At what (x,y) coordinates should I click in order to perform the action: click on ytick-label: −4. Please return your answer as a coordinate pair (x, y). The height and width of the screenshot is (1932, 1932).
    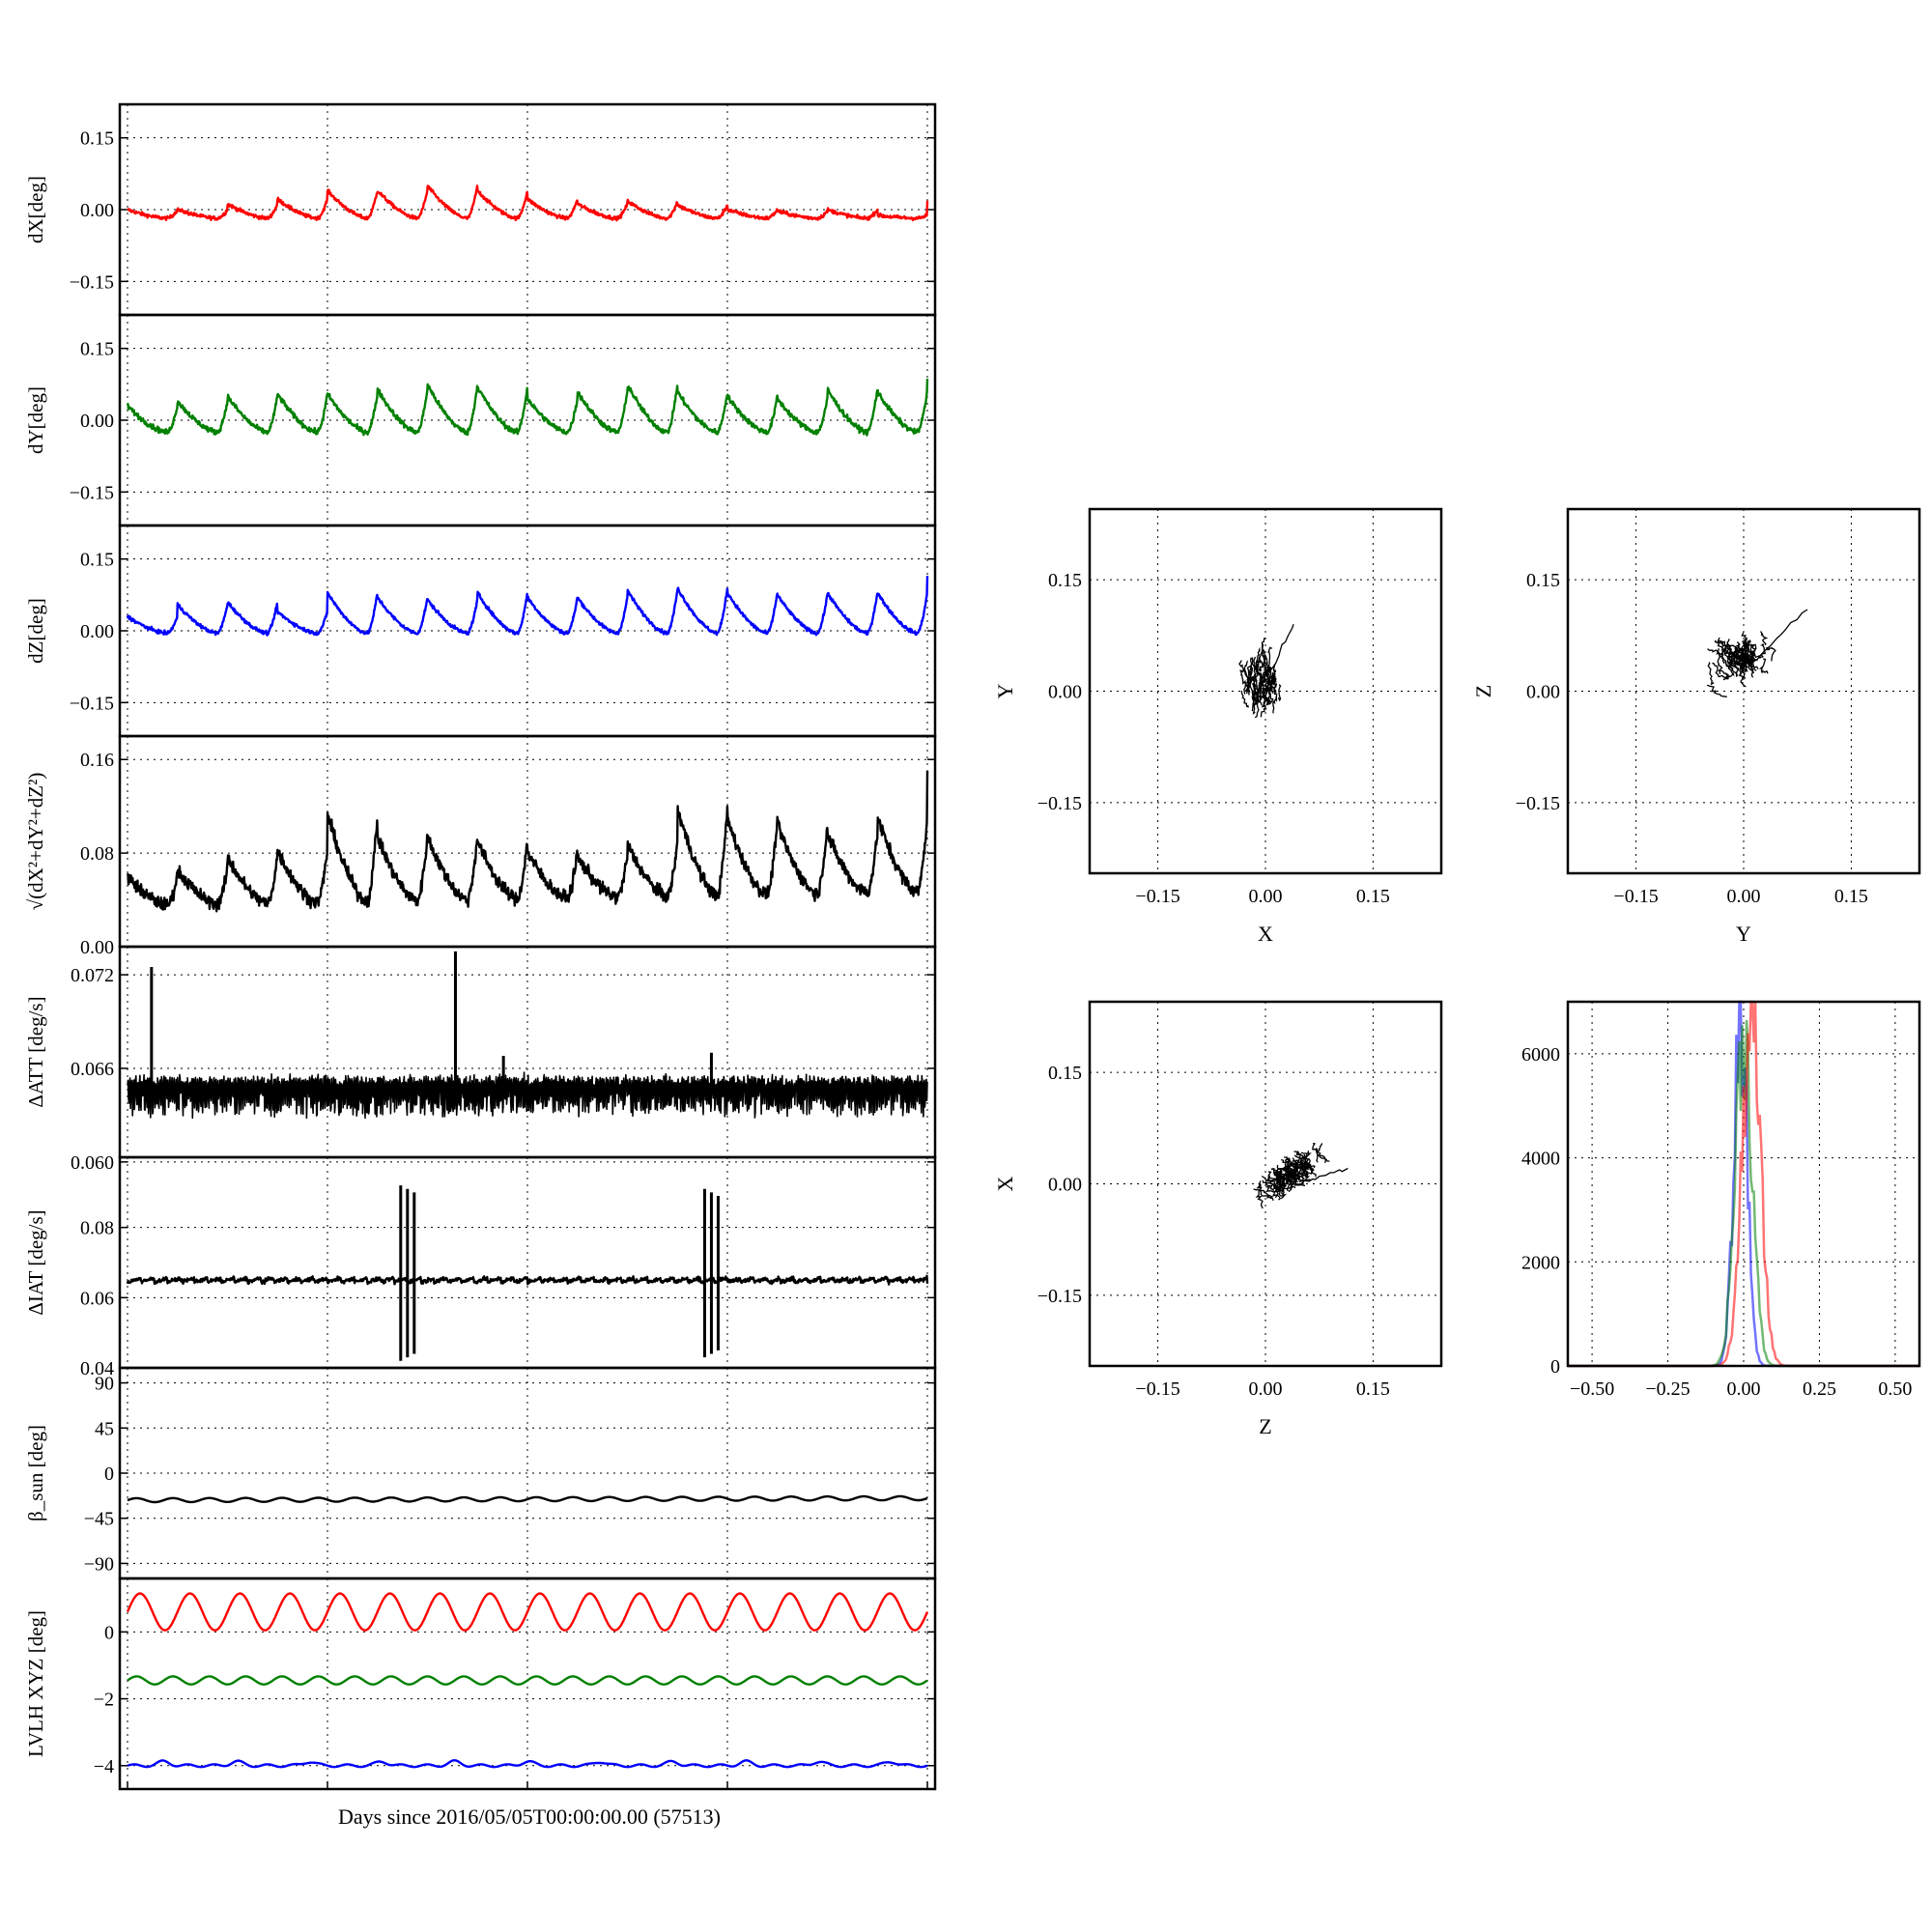
    Looking at the image, I should click on (104, 1766).